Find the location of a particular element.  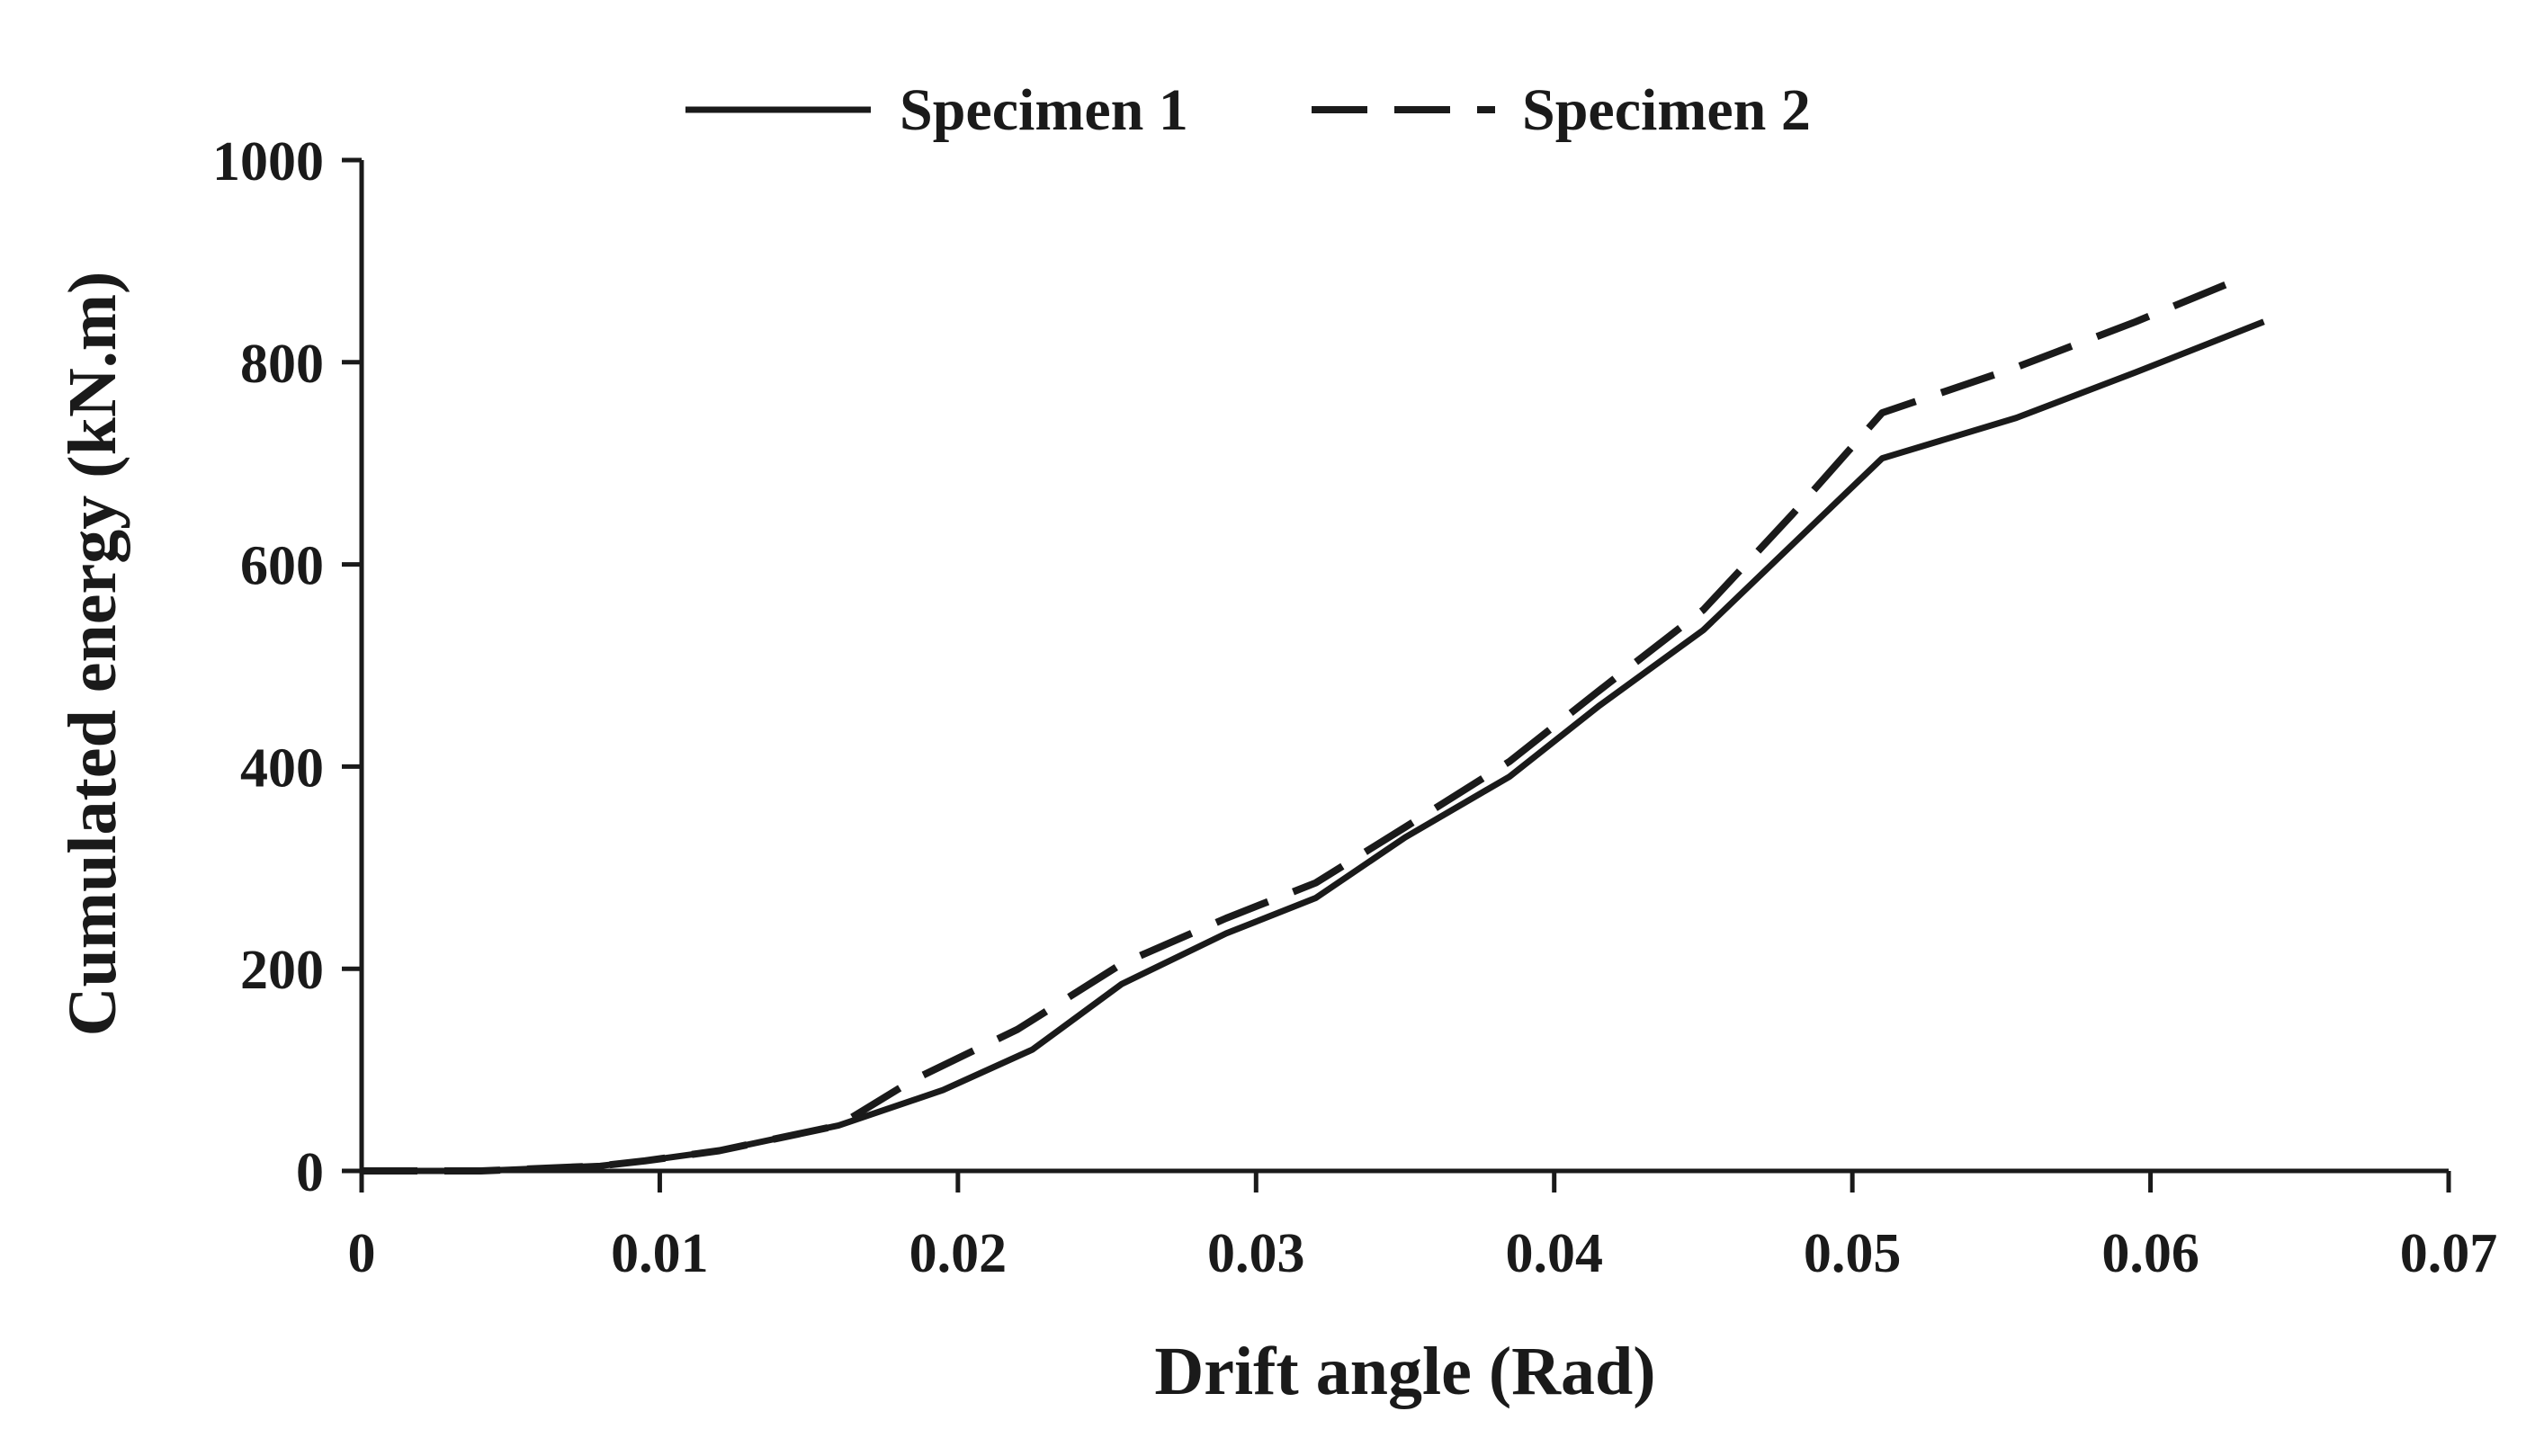

y-tick-label: 1000 is located at coordinates (268, 161).